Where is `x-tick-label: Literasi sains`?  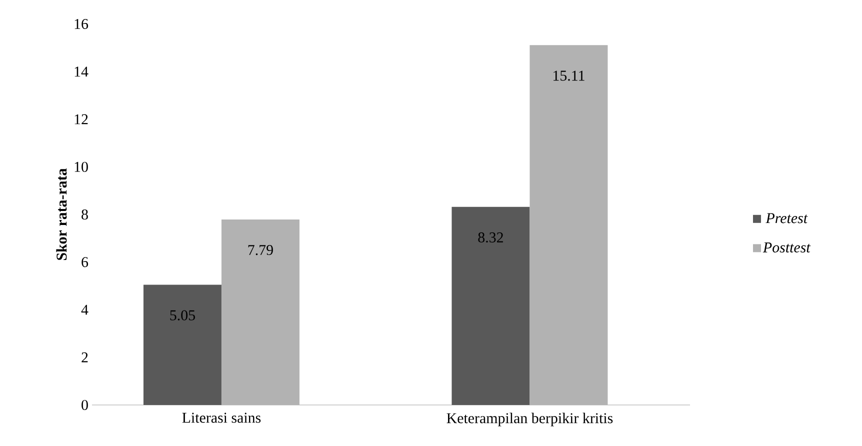
x-tick-label: Literasi sains is located at coordinates (221, 417).